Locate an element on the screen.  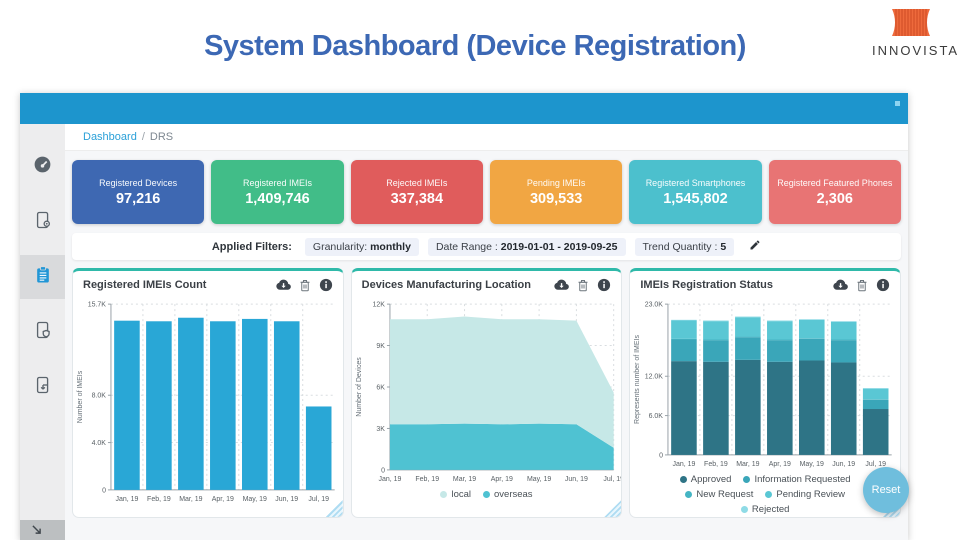
reset-button: Reset is located at coordinates (886, 490).